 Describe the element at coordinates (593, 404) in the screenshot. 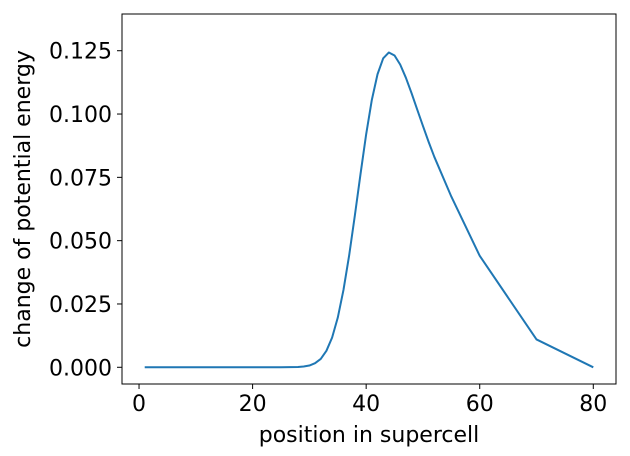

I see `x-tick-label: 80` at that location.